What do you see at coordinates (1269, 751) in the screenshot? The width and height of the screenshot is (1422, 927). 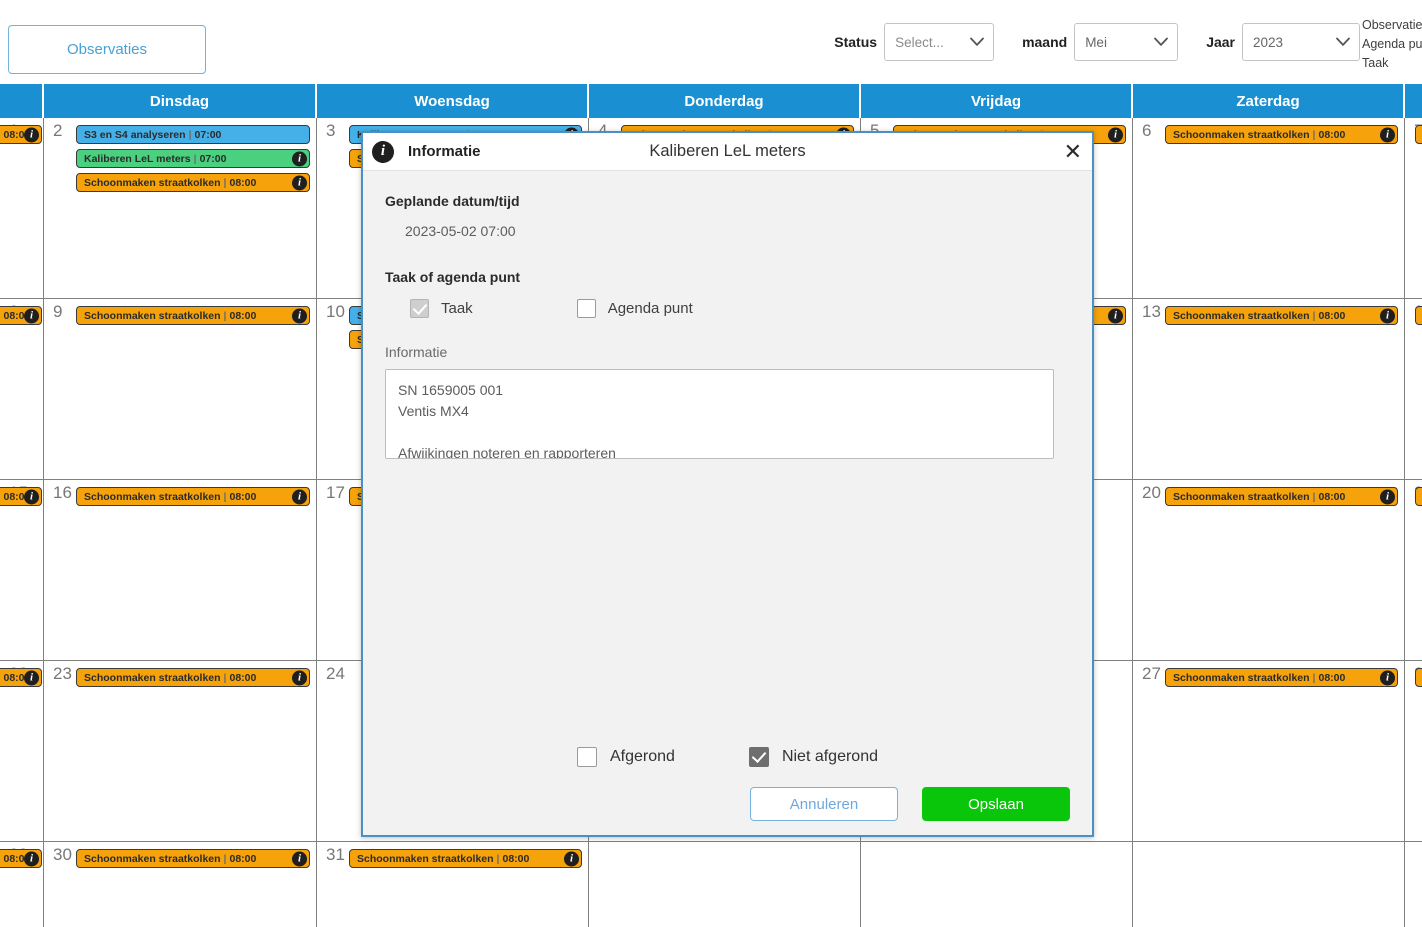 I see `calendar-day-cell: 27 Schoonmaken straatkolken | 08:00 i` at bounding box center [1269, 751].